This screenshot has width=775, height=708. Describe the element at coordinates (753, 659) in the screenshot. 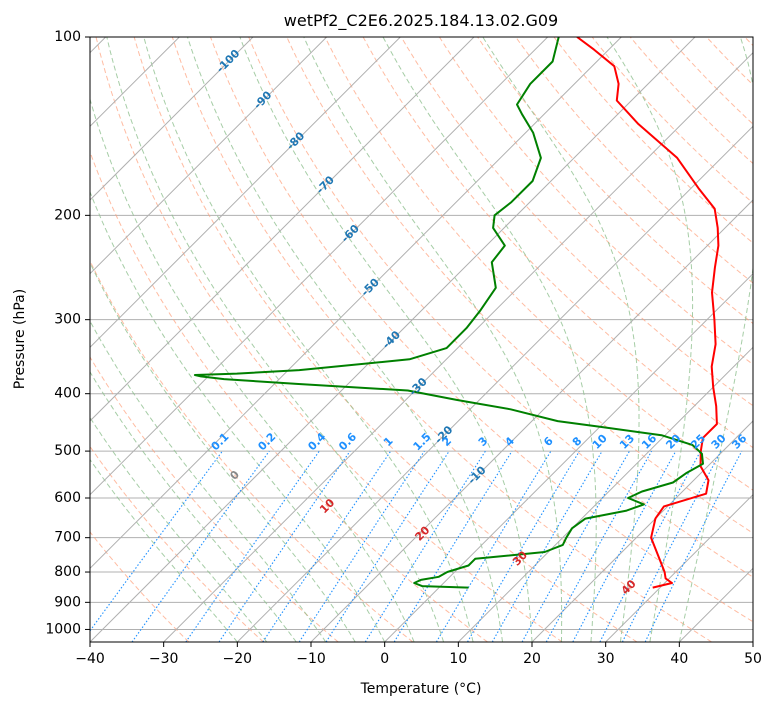

I see `x-tick-label: 50` at that location.